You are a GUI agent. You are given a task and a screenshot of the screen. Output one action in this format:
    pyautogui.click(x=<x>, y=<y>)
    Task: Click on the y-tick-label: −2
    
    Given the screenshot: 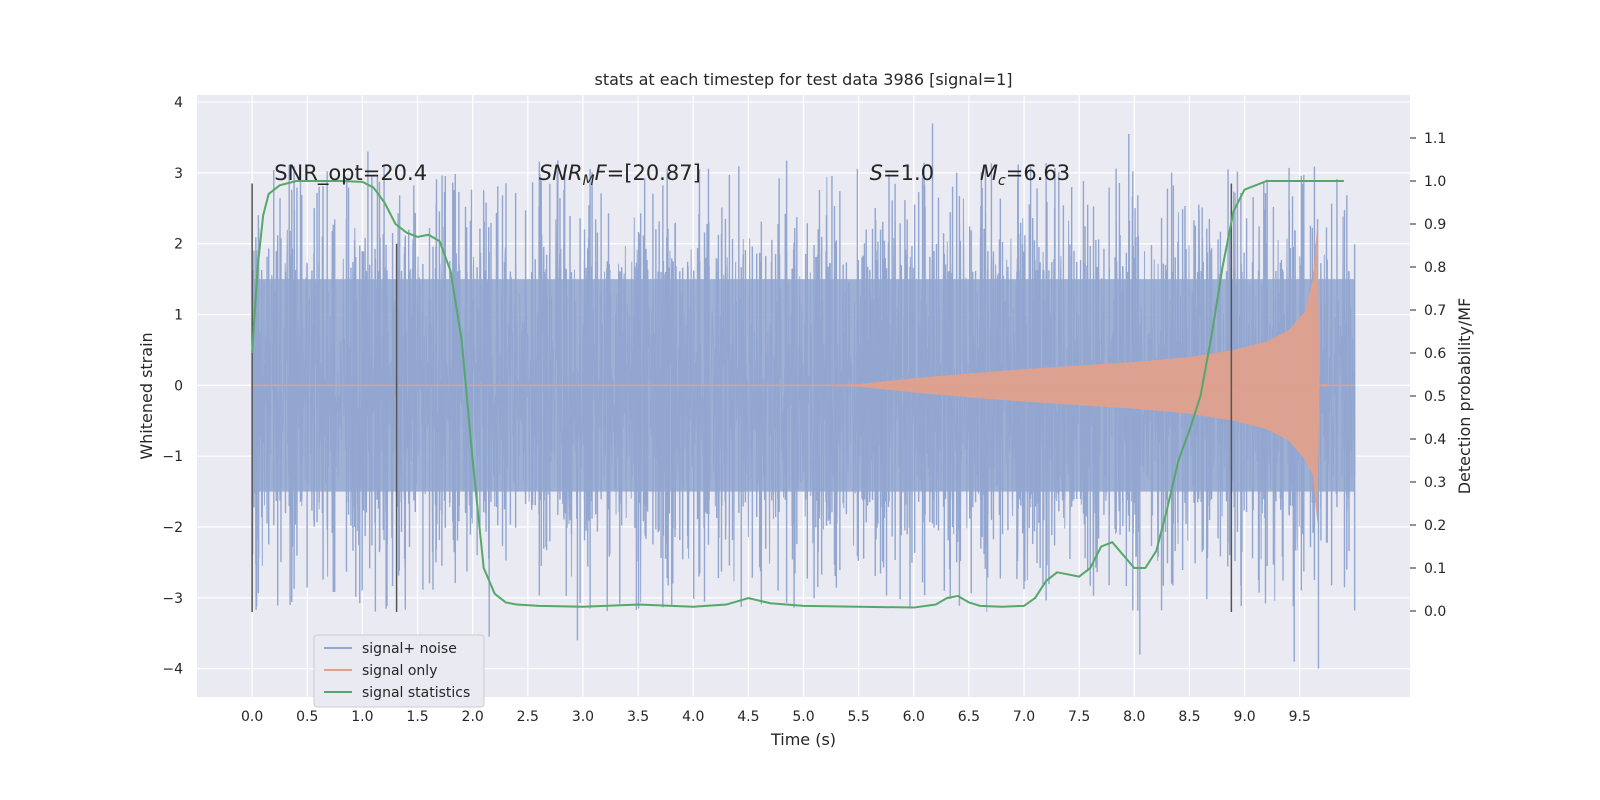 What is the action you would take?
    pyautogui.click(x=172, y=528)
    